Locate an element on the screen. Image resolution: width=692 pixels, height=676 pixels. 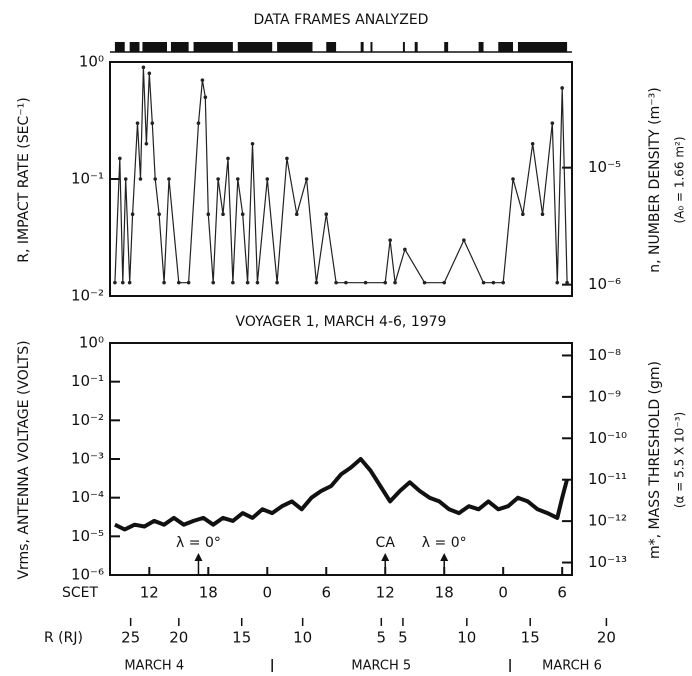
y-tick-label: 10⁻⁴ is located at coordinates (87, 497).